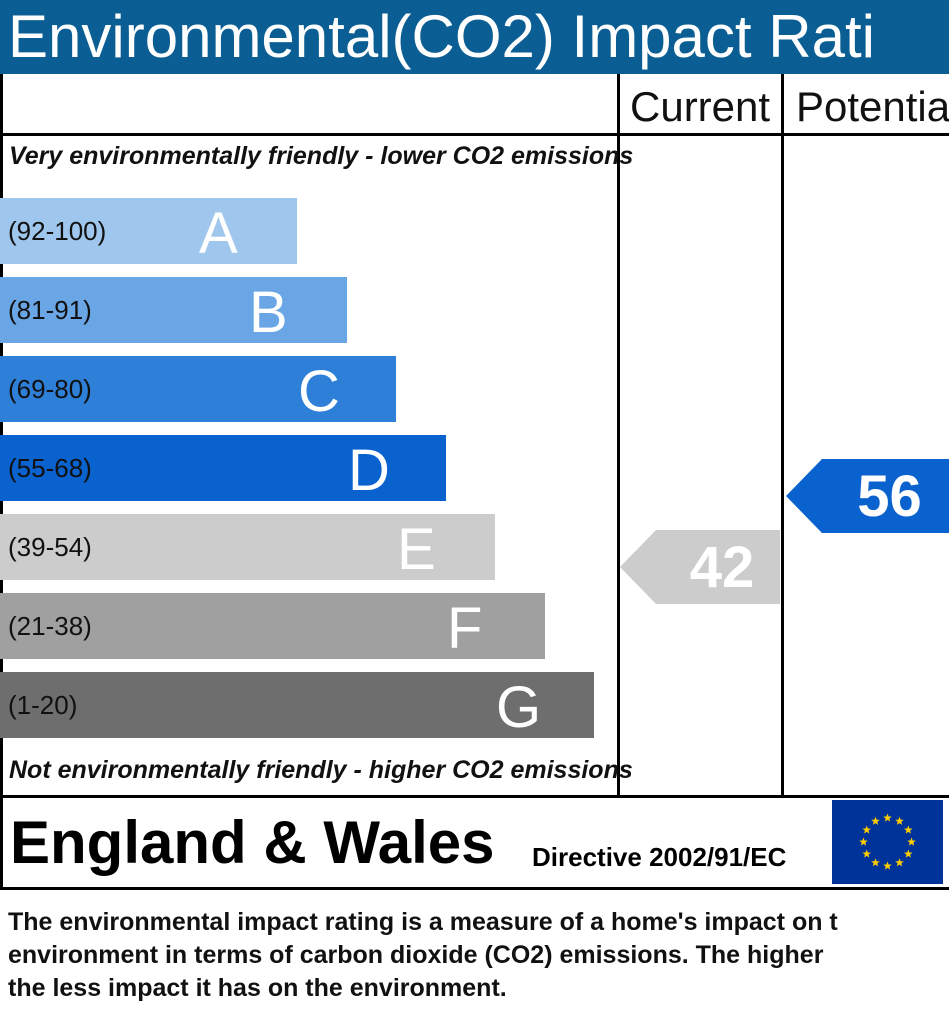 The image size is (949, 1024). What do you see at coordinates (519, 707) in the screenshot?
I see `band-letter: G` at bounding box center [519, 707].